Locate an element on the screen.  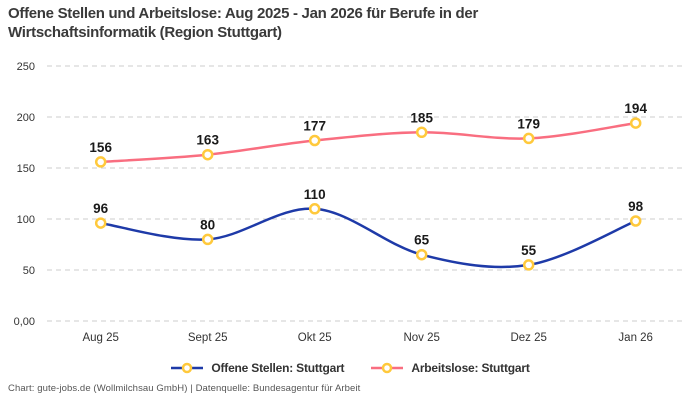
y-axis-tick-label: 100 is located at coordinates (26, 220).